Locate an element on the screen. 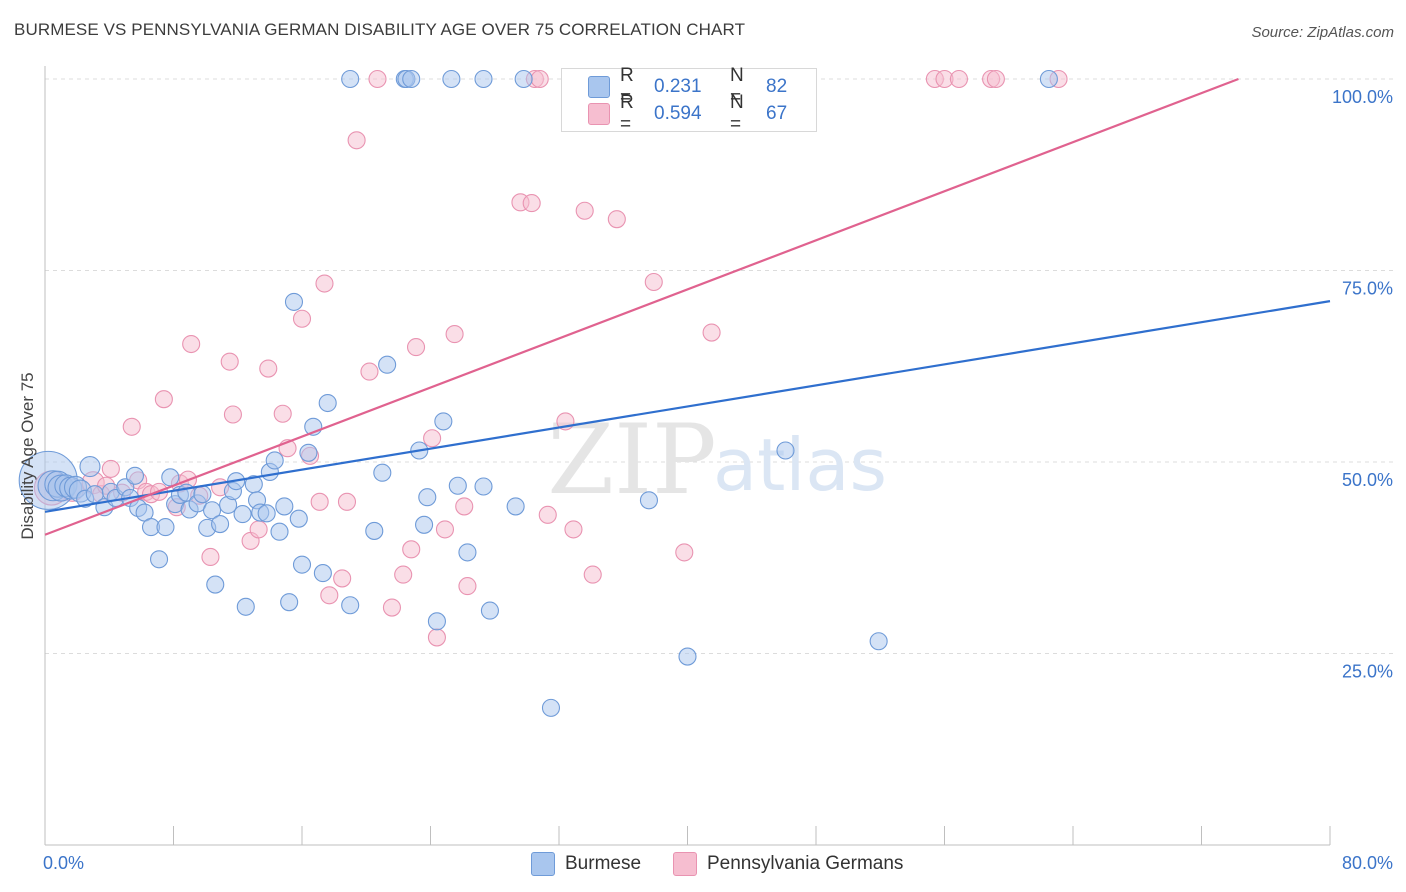  x-tick-label: 80.0% is located at coordinates (1367, 863).